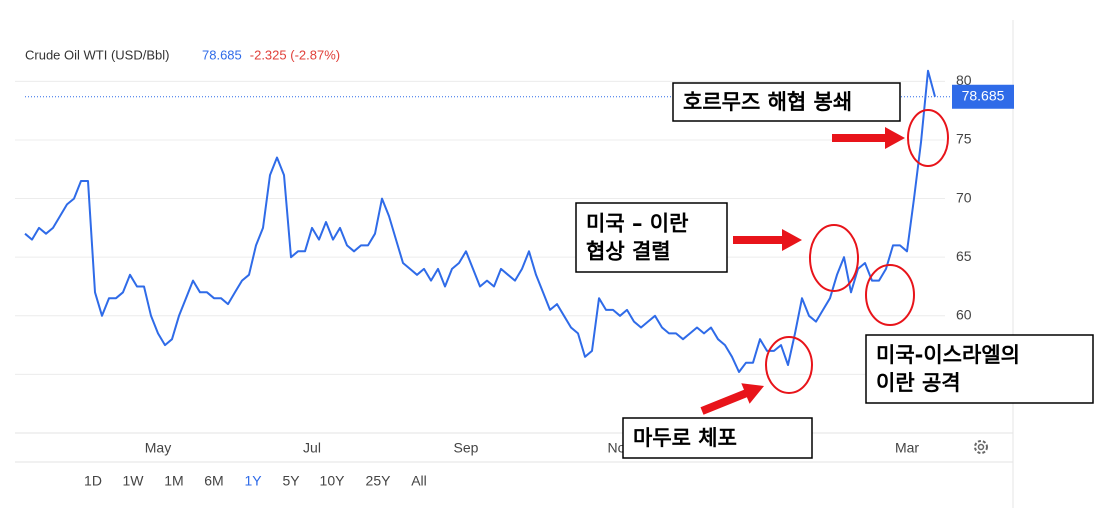 The height and width of the screenshot is (508, 1117). Describe the element at coordinates (333, 481) in the screenshot. I see `range-button: 10Y` at that location.